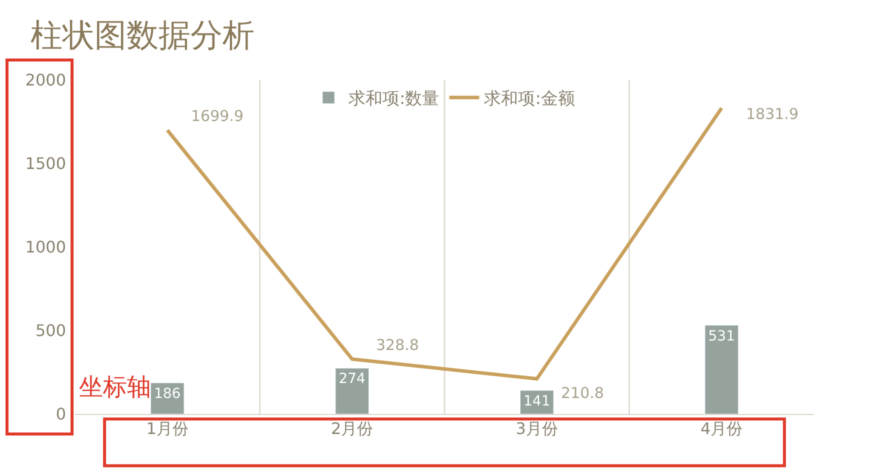 The image size is (874, 474). What do you see at coordinates (50, 330) in the screenshot?
I see `y-tick-label: 500` at bounding box center [50, 330].